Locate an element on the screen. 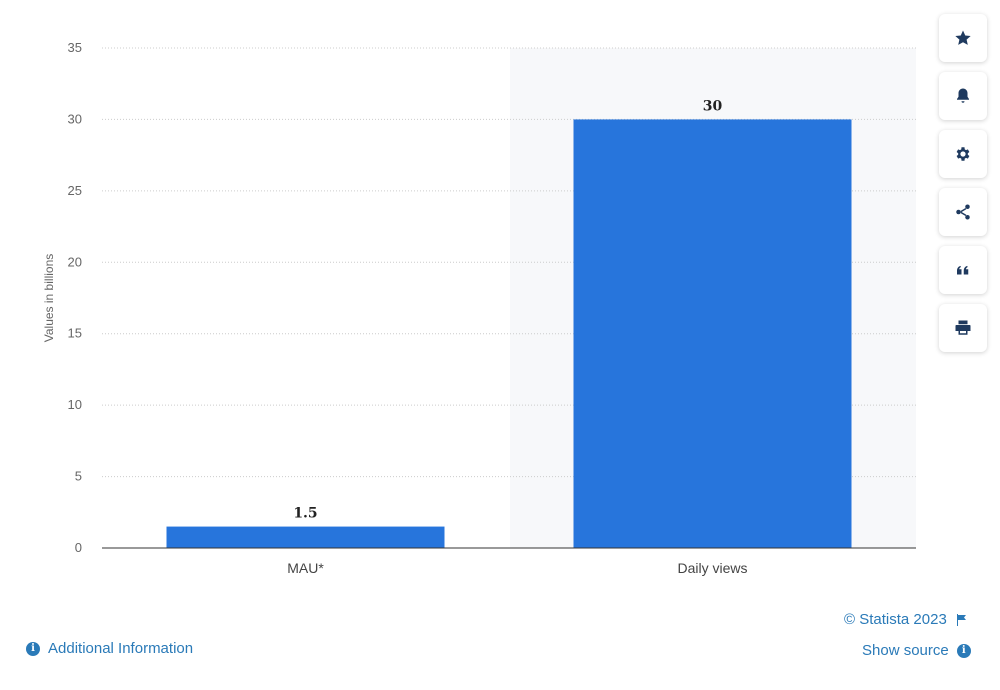  additional-information-text: Additional Information is located at coordinates (121, 648).